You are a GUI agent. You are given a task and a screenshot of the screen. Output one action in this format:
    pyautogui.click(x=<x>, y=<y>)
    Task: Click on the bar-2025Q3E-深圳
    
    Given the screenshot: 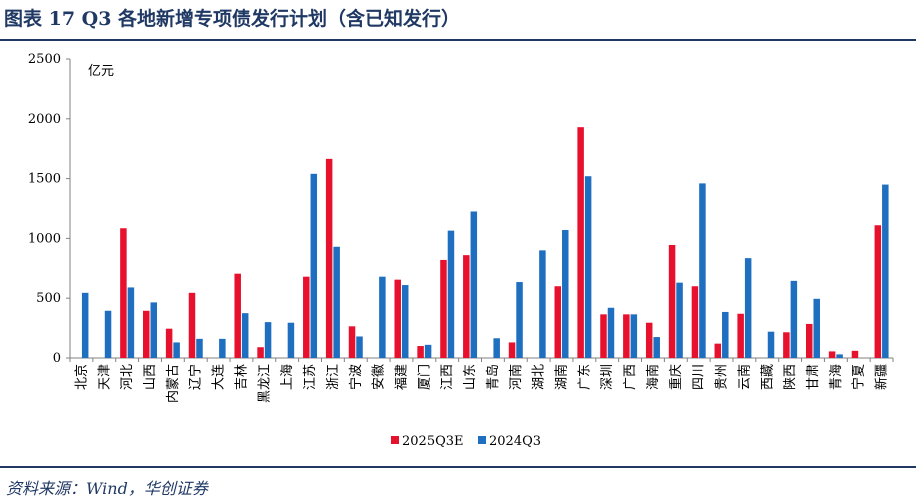 What is the action you would take?
    pyautogui.click(x=603, y=336)
    